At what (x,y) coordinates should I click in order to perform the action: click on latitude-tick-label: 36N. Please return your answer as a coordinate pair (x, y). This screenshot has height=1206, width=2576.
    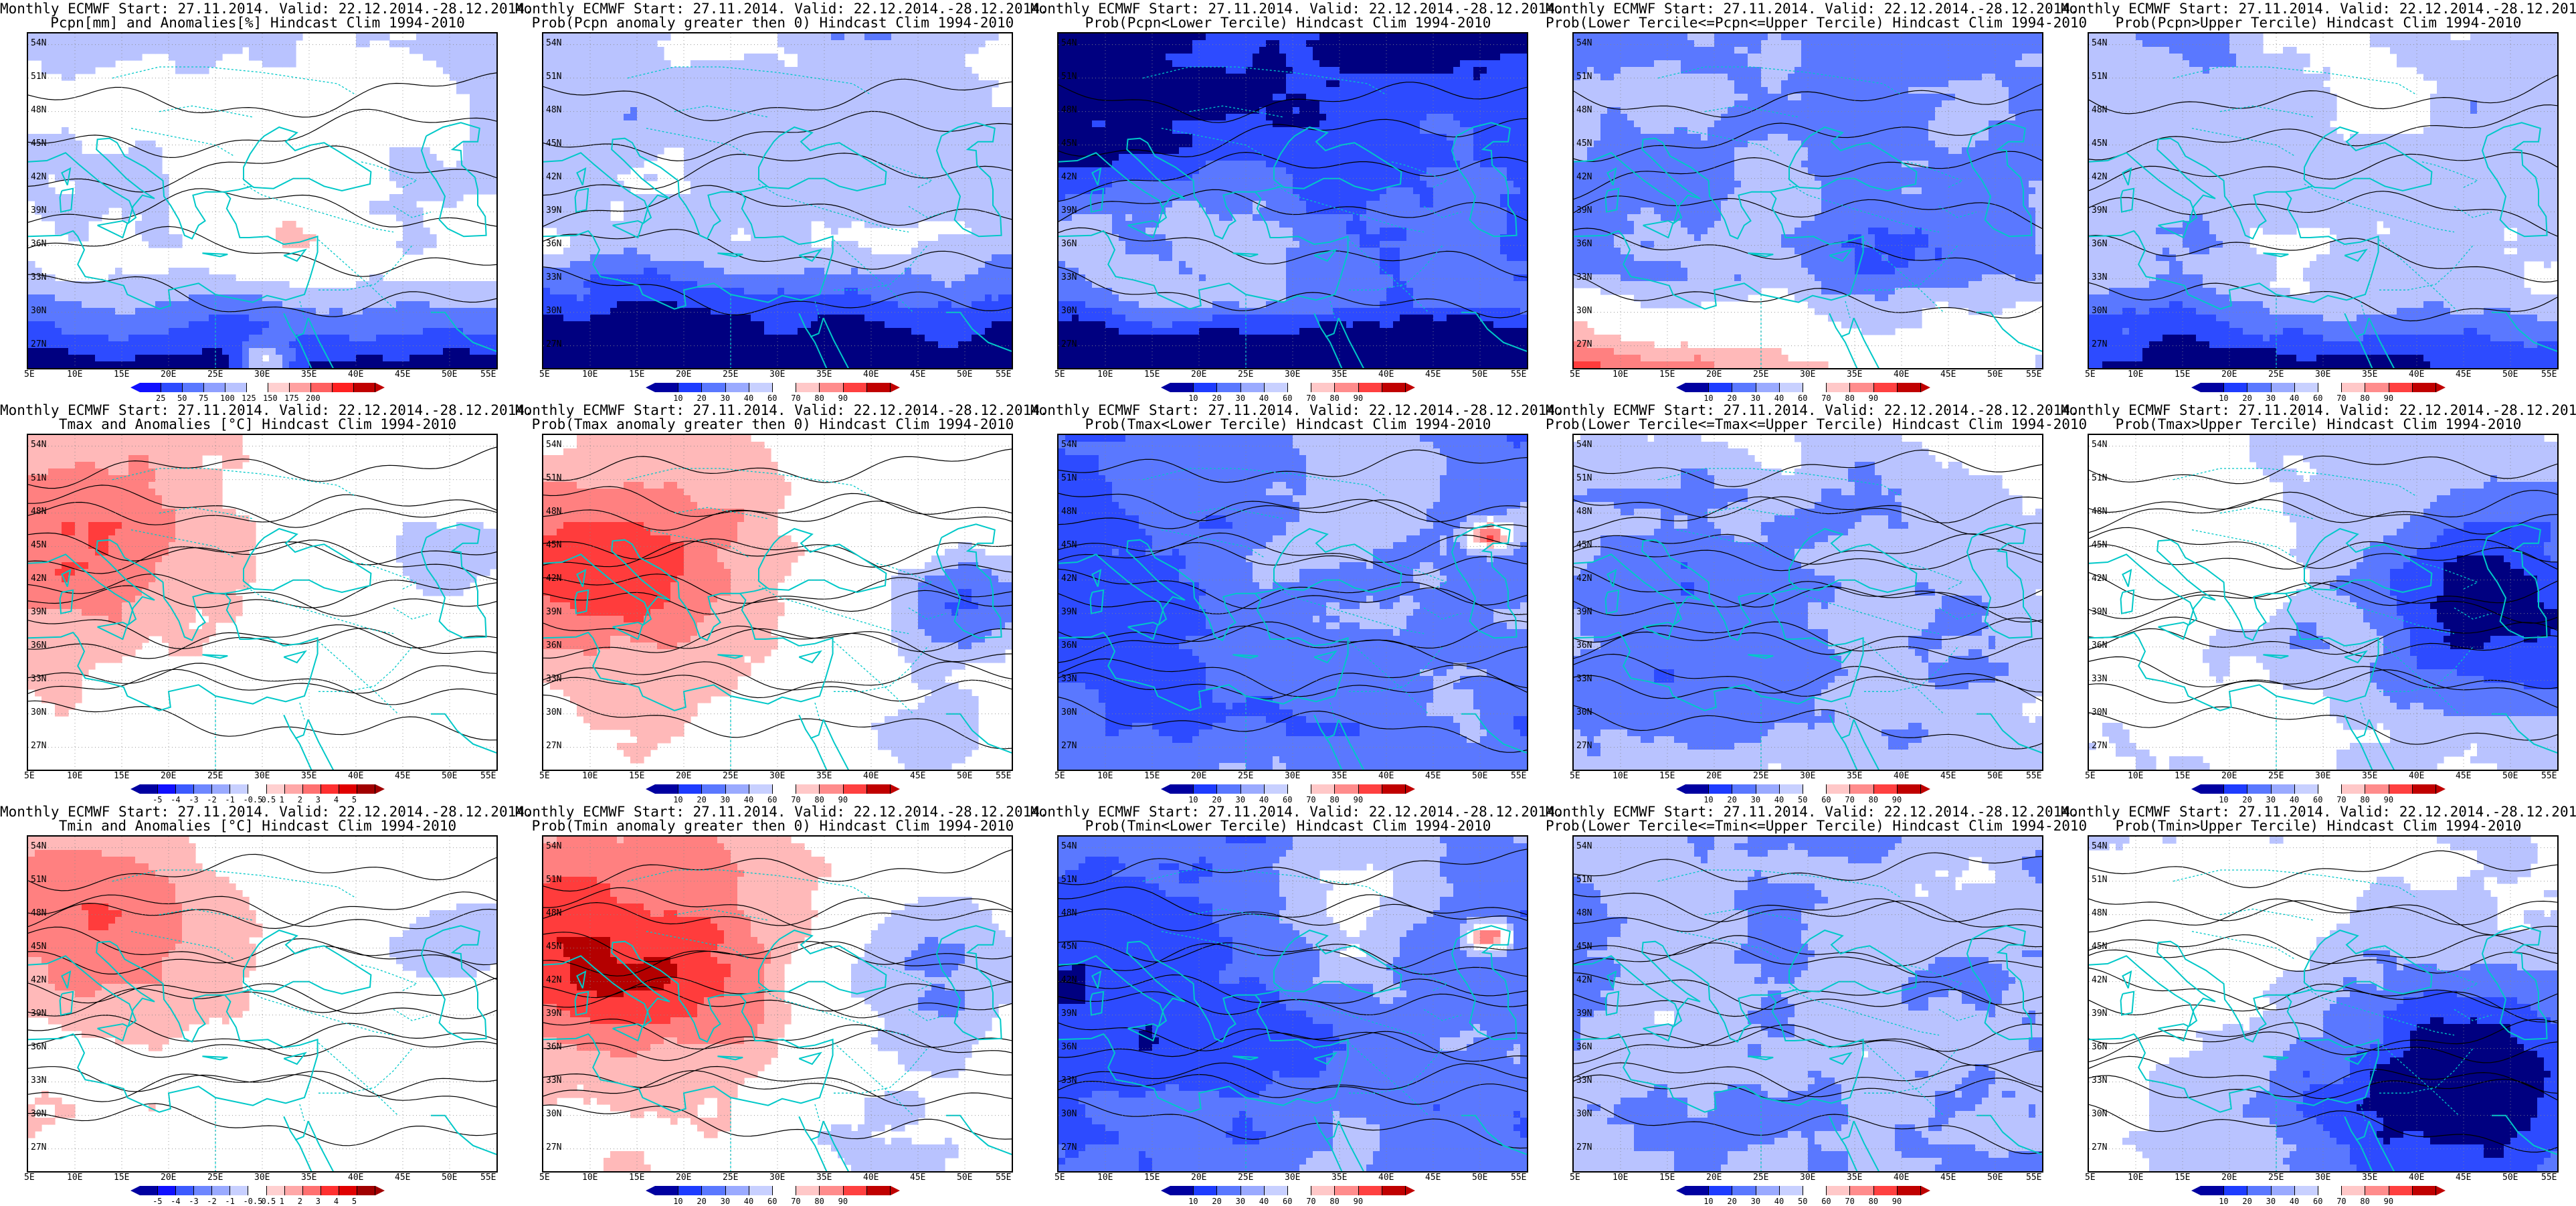
    Looking at the image, I should click on (553, 1047).